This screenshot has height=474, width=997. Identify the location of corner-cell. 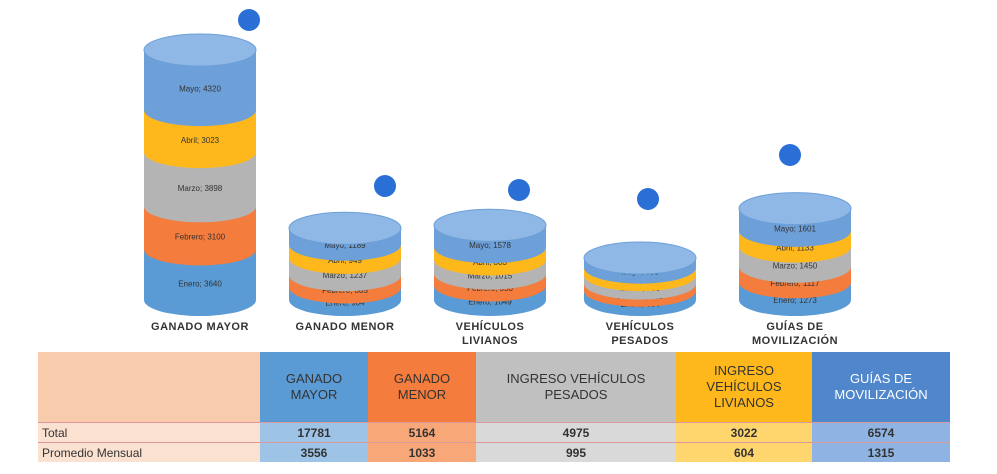
(149, 387).